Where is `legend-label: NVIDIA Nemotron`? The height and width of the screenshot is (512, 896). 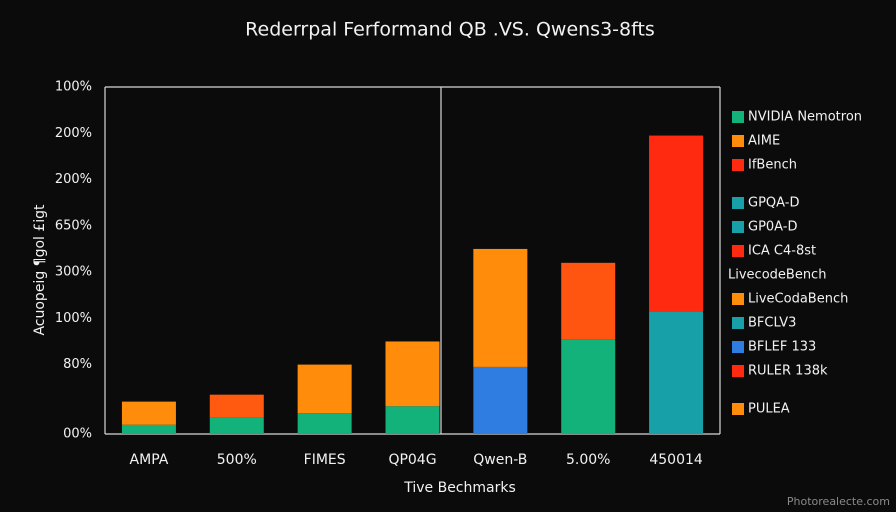
legend-label: NVIDIA Nemotron is located at coordinates (805, 117).